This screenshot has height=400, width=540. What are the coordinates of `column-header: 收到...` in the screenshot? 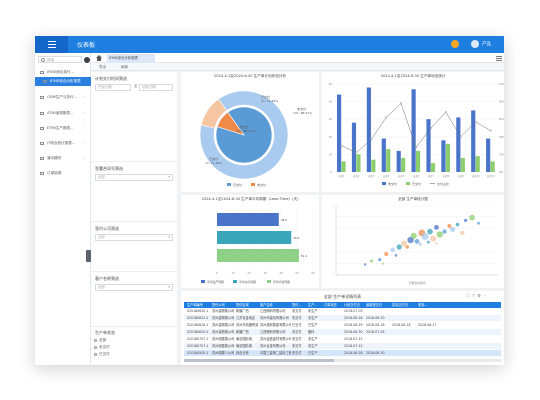 It's located at (423, 305).